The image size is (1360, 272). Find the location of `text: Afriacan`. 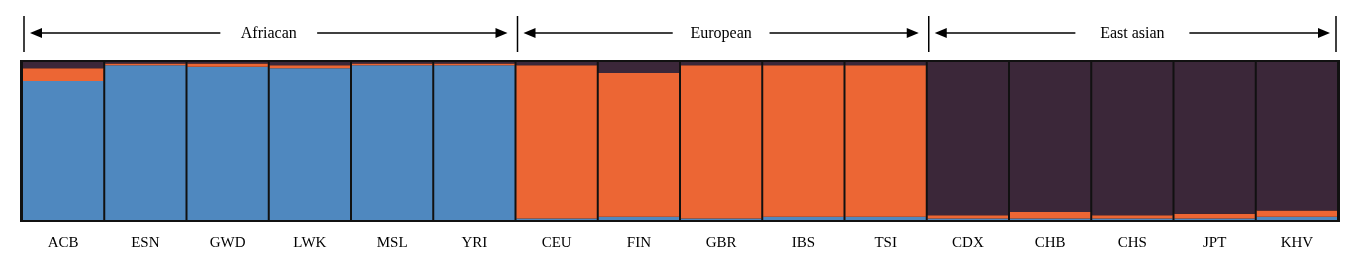

text: Afriacan is located at coordinates (268, 32).